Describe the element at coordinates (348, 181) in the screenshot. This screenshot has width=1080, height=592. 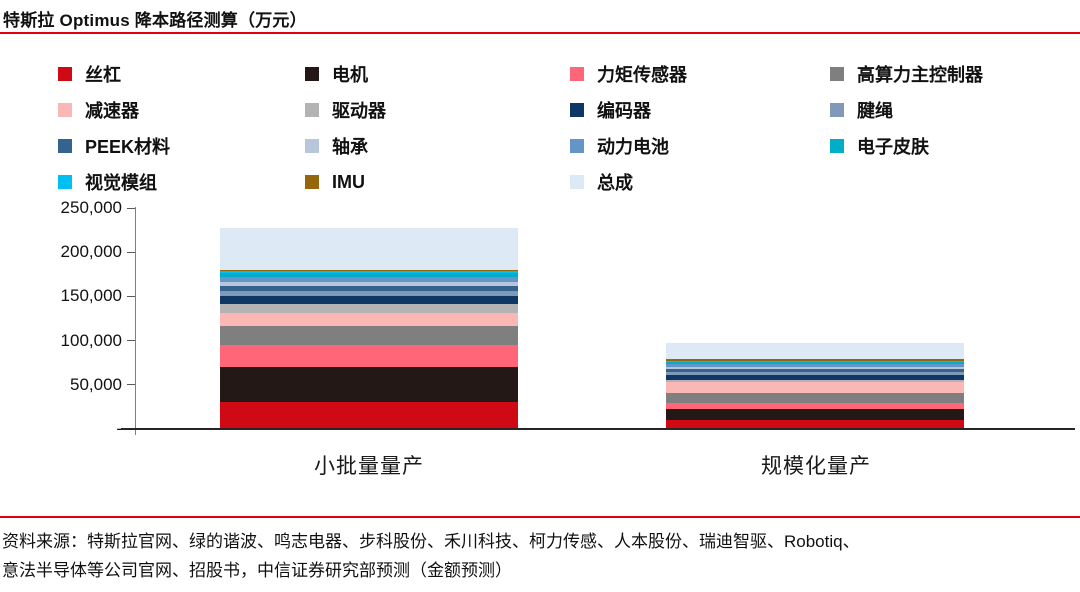
I see `legend-label: IMU` at that location.